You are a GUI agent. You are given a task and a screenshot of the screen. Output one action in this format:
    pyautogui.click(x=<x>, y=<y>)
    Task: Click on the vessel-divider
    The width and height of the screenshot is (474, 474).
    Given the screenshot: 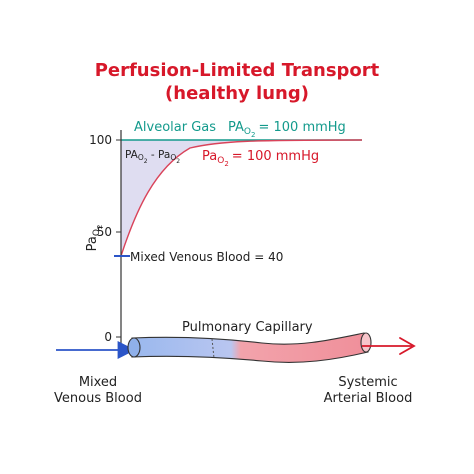 What is the action you would take?
    pyautogui.click(x=213, y=348)
    